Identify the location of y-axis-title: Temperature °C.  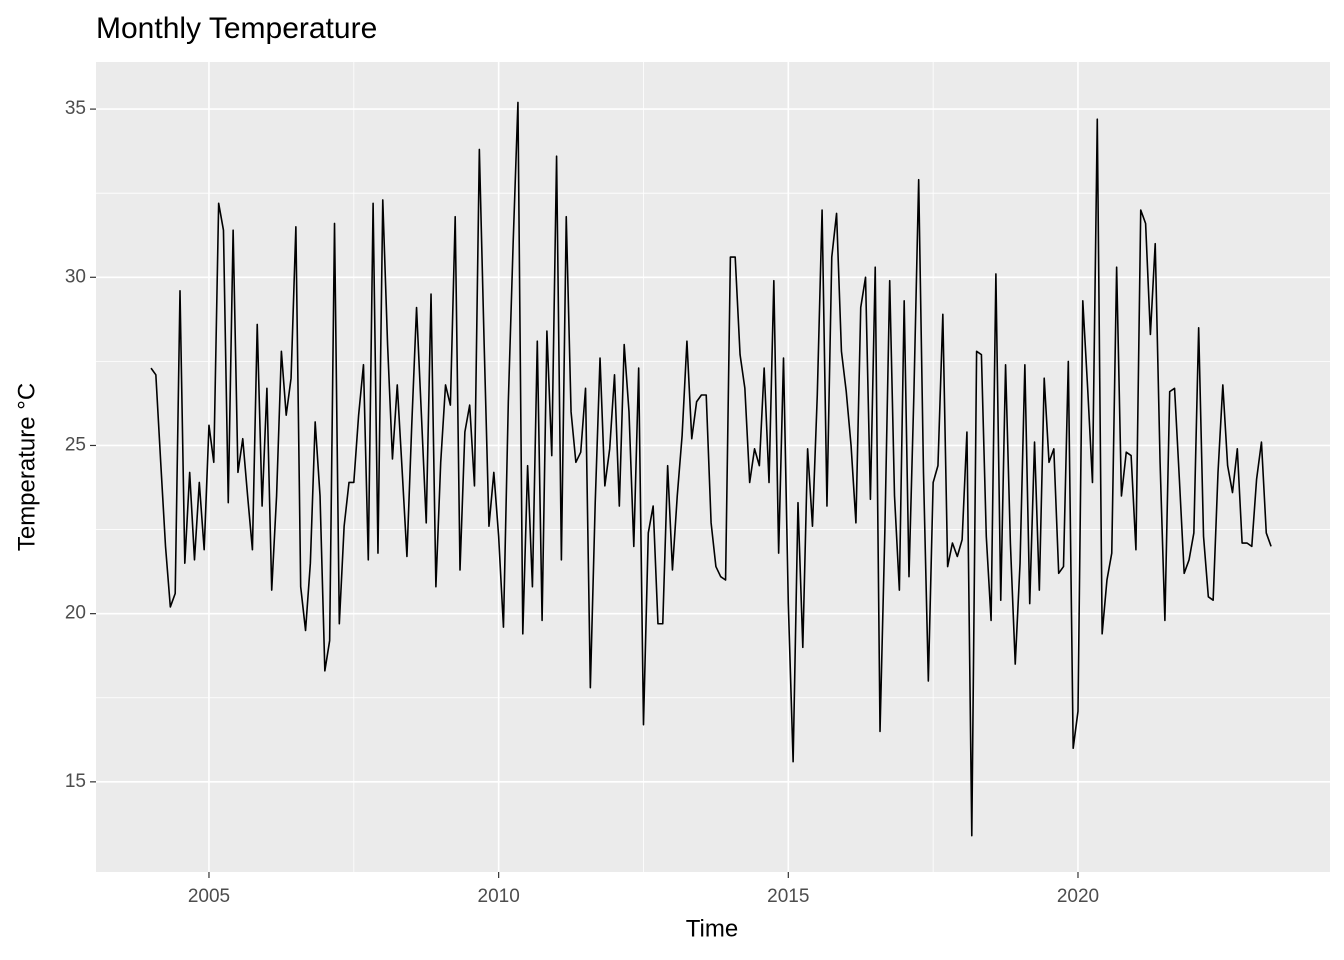
(26, 467).